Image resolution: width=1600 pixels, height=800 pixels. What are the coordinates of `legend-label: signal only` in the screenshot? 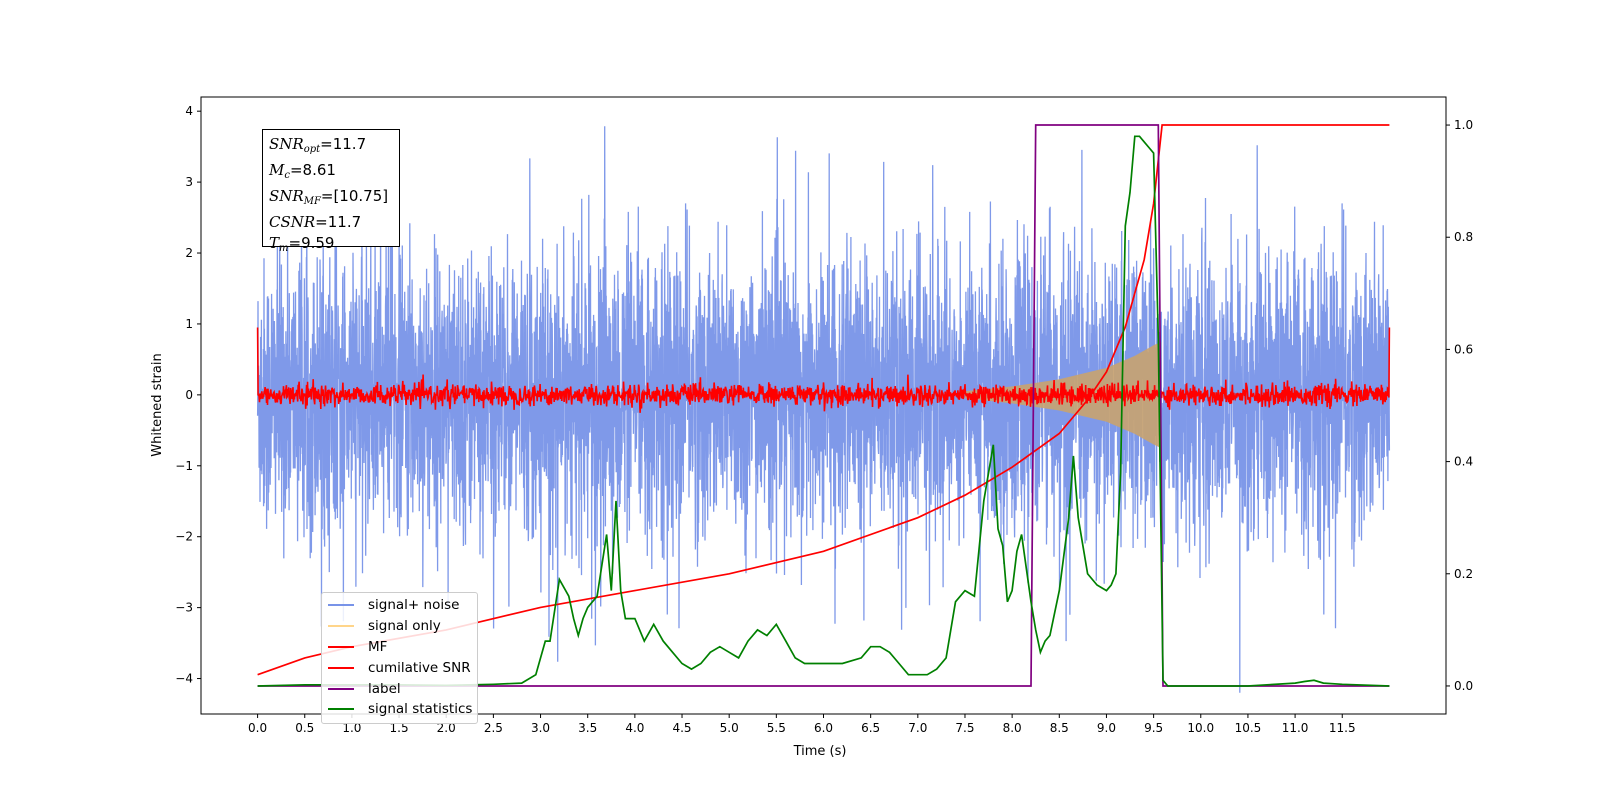 It's located at (404, 626).